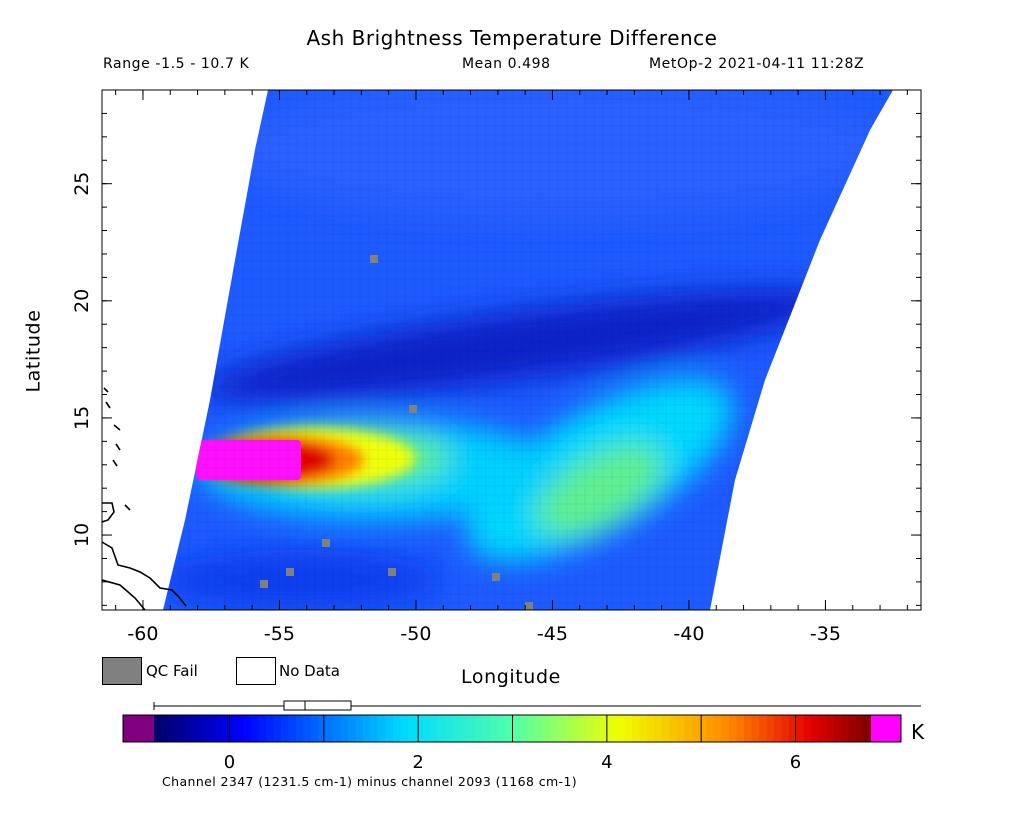 This screenshot has height=813, width=1024. What do you see at coordinates (521, 736) in the screenshot?
I see `colorbar: 0 2 4 6` at bounding box center [521, 736].